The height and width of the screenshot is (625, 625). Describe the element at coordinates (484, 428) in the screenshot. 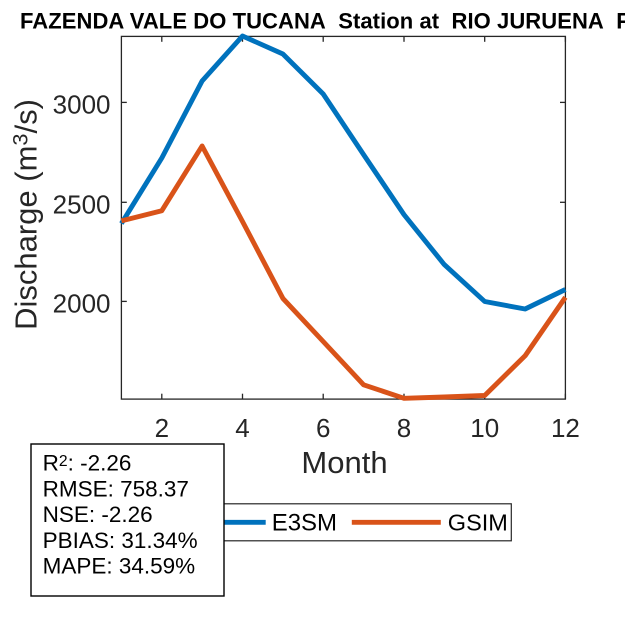

I see `svg-text: 10` at that location.